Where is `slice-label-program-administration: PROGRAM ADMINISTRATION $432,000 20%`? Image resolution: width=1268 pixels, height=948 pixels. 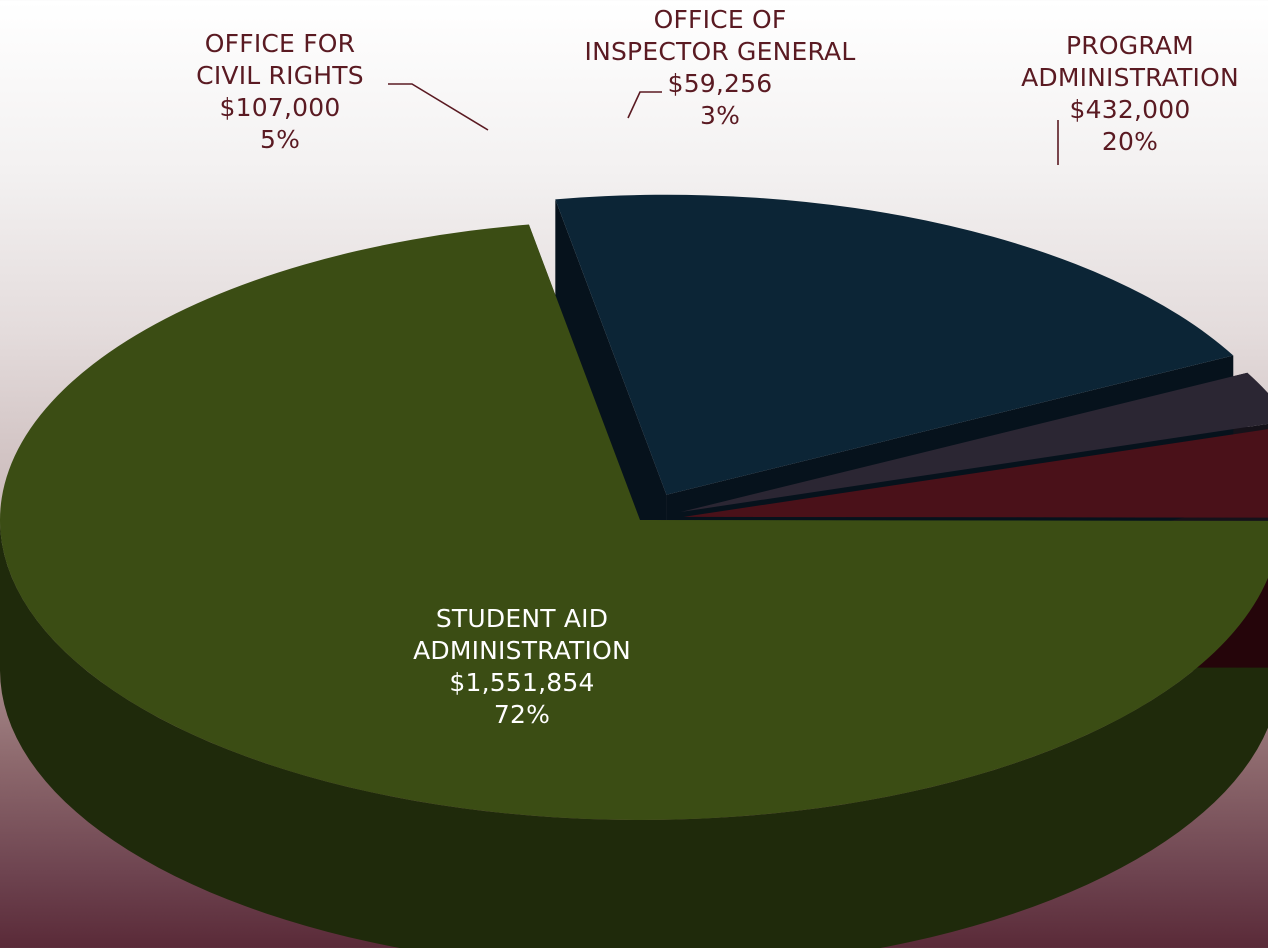 slice-label-program-administration: PROGRAM ADMINISTRATION $432,000 20% is located at coordinates (1124, 94).